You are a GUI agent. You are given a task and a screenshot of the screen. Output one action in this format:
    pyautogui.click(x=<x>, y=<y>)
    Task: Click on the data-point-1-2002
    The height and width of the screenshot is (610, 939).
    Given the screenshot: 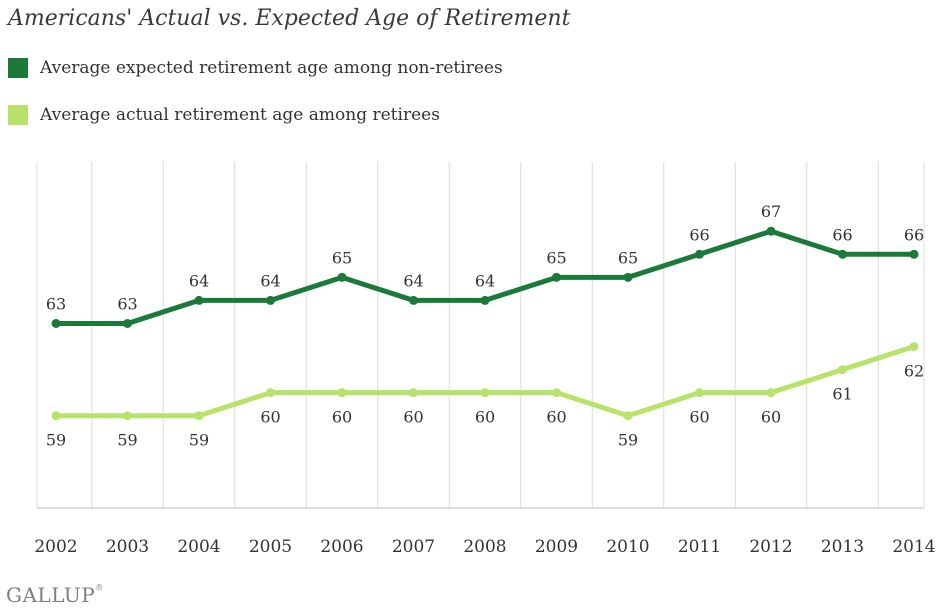 What is the action you would take?
    pyautogui.click(x=56, y=416)
    